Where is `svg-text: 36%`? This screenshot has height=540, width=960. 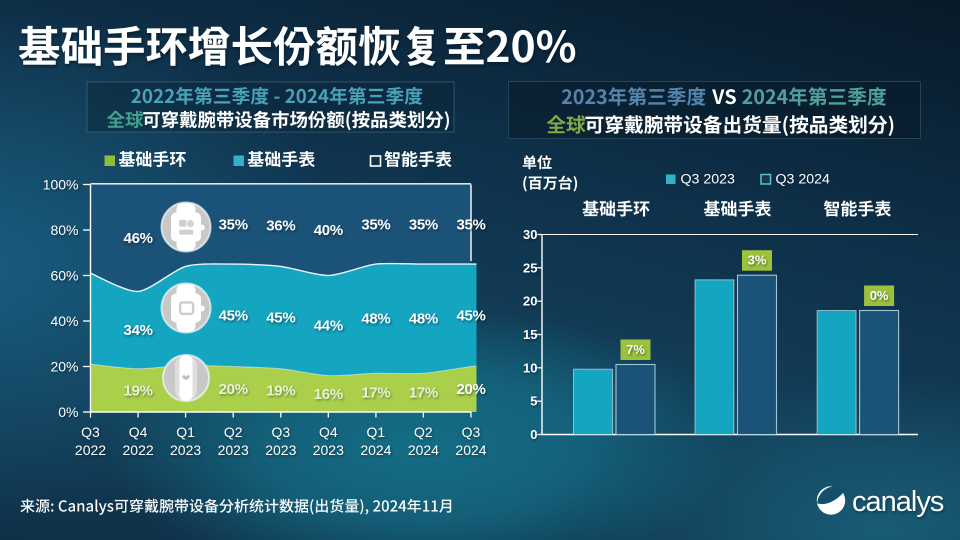
svg-text: 36% is located at coordinates (280, 225).